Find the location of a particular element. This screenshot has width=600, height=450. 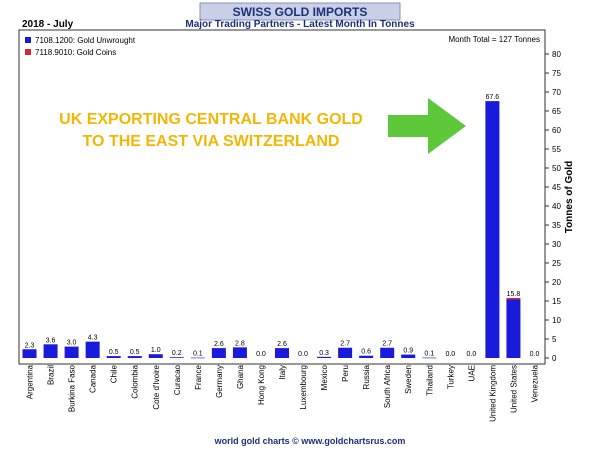

data-label: 0.2 is located at coordinates (177, 353).